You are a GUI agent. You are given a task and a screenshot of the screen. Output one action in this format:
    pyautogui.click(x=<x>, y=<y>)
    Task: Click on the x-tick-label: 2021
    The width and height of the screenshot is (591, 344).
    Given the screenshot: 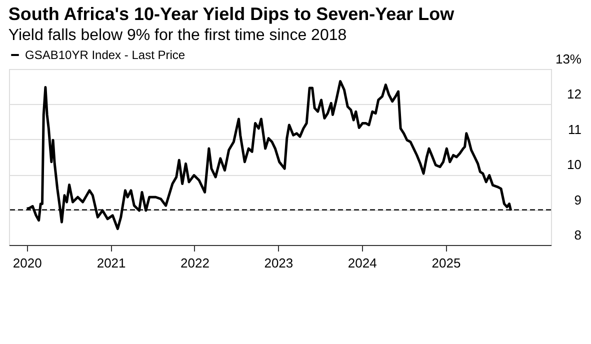 What is the action you would take?
    pyautogui.click(x=111, y=263)
    